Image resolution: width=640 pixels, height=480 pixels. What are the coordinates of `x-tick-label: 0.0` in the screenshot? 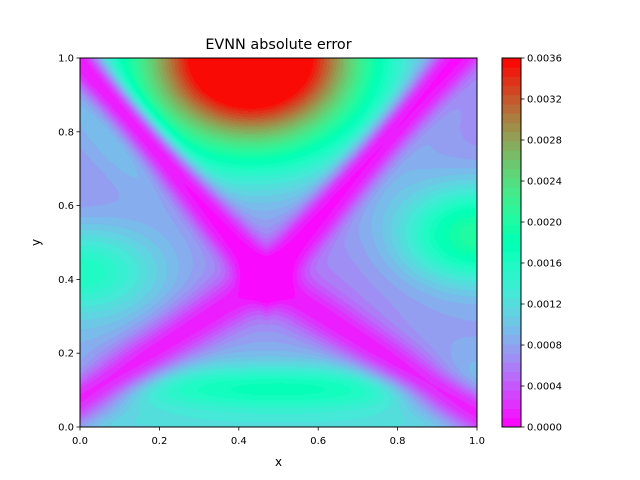 It's located at (80, 441).